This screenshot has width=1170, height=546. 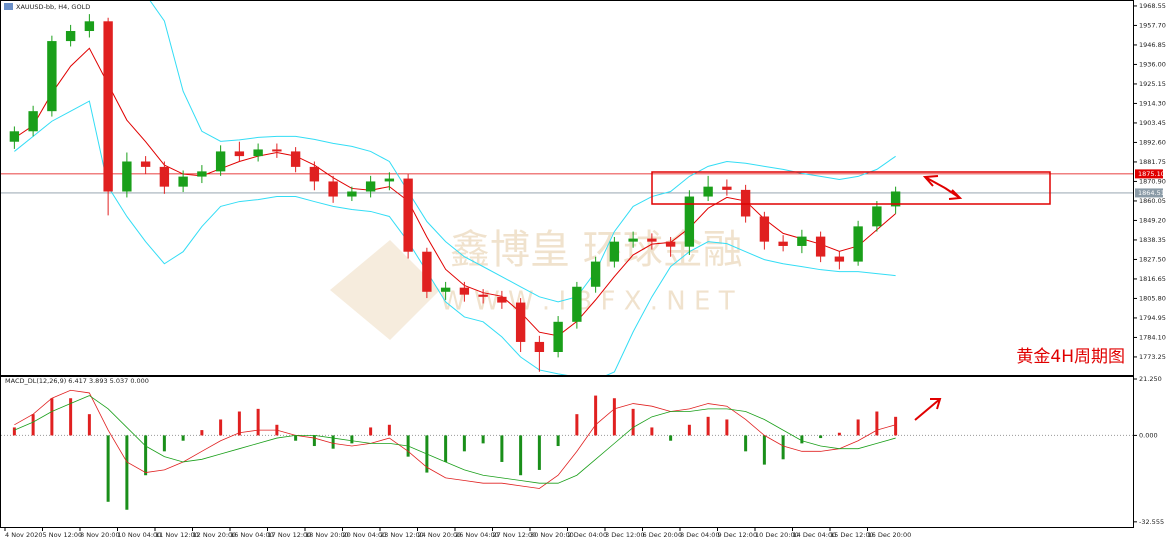 I want to click on x-tick-label: 3 Dec 12:00, so click(x=625, y=535).